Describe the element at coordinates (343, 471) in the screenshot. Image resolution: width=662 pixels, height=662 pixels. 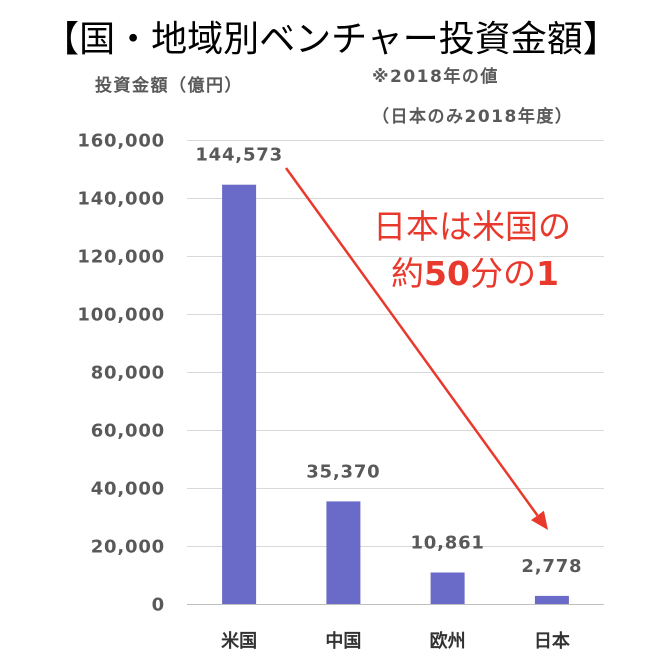
I see `data-label: 35,370` at that location.